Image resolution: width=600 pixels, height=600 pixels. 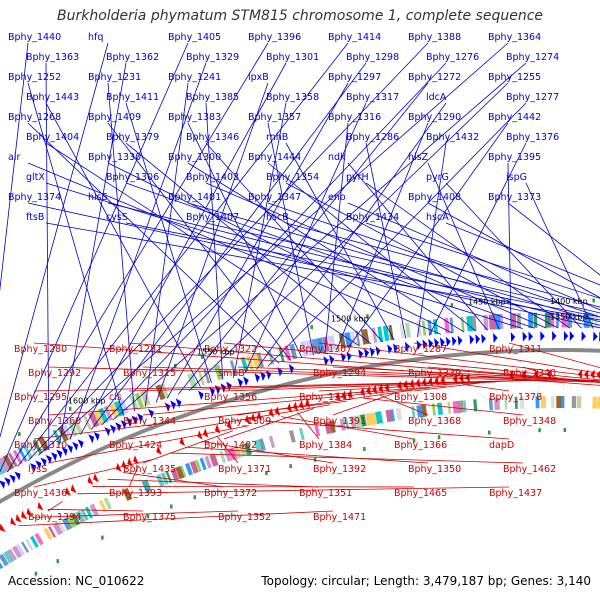 I want to click on reverse-gene-label: Bphy_1348, so click(x=529, y=421).